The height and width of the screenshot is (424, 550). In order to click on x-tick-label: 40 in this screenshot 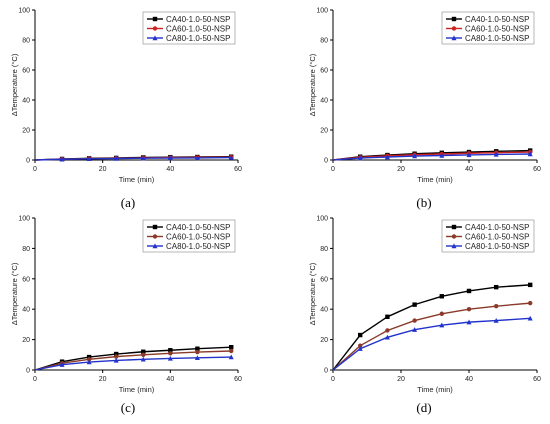, I will do `click(469, 379)`.